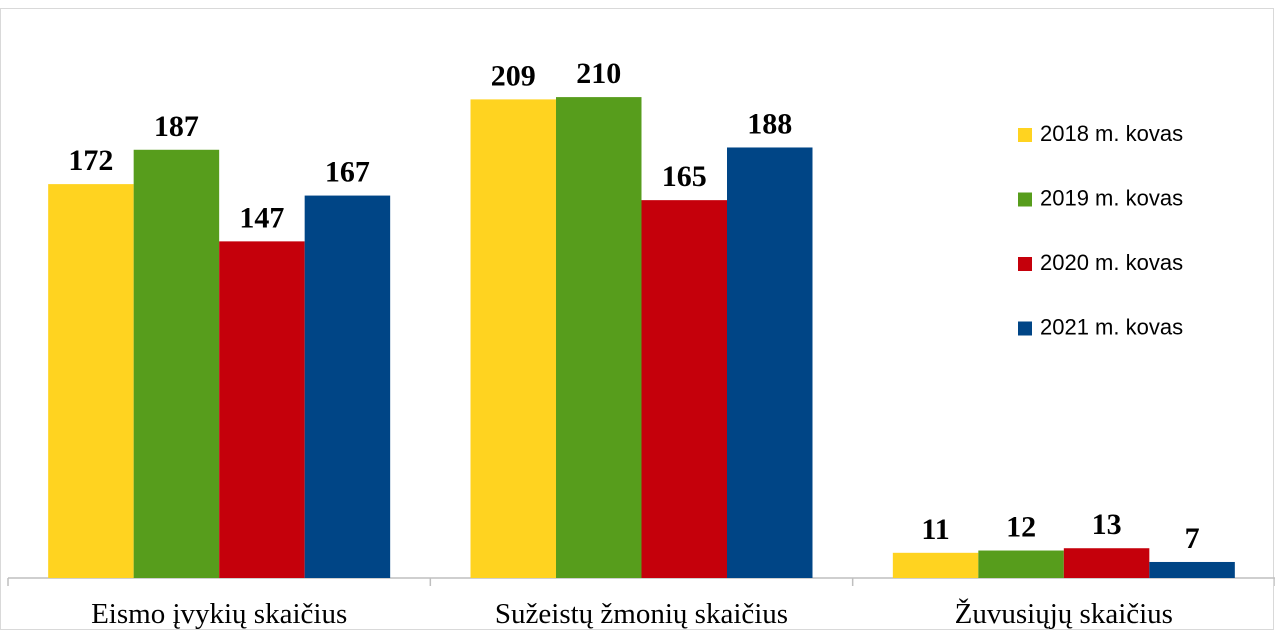  Describe the element at coordinates (513, 338) in the screenshot. I see `bar-2018-m-kovas-suzeistu-zmoniu-skaicius` at that location.